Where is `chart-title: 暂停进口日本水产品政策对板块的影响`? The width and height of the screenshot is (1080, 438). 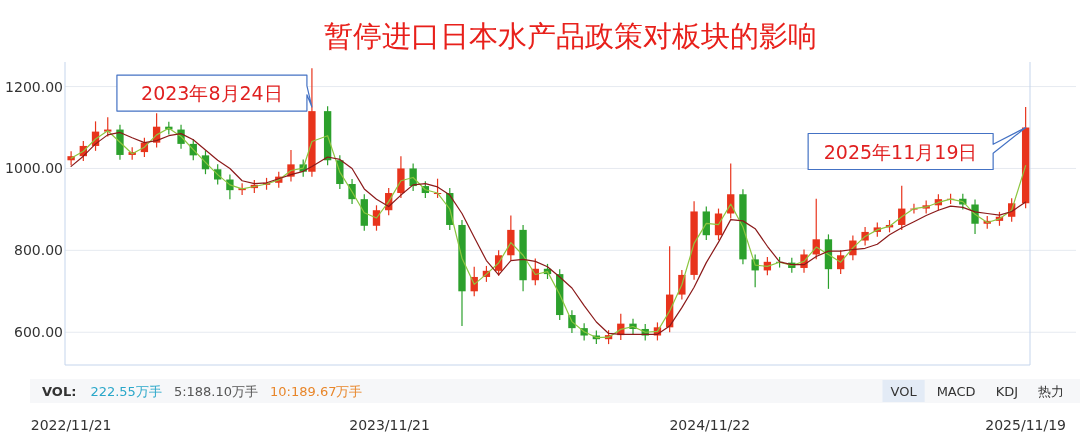
chart-title: 暂停进口日本水产品政策对板块的影响 is located at coordinates (570, 36).